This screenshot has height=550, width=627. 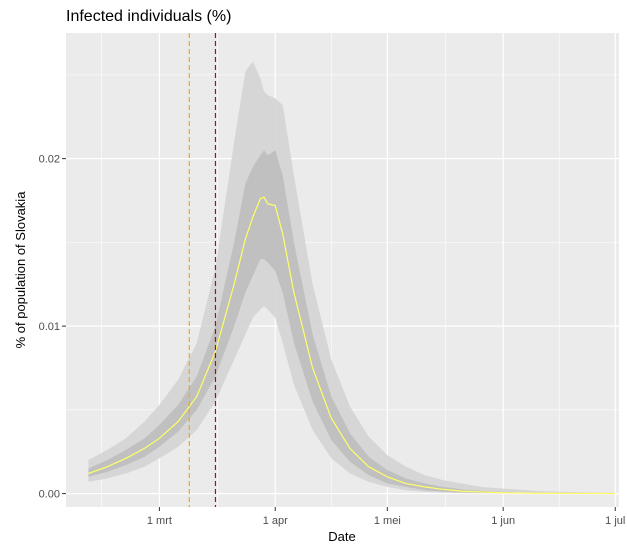 What do you see at coordinates (49, 495) in the screenshot?
I see `y-tick-label: 0.00` at bounding box center [49, 495].